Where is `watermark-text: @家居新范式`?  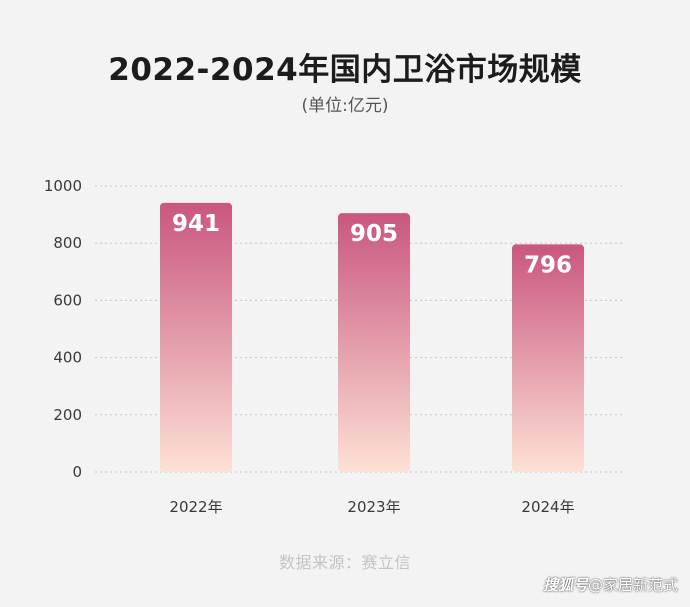 watermark-text: @家居新范式 is located at coordinates (632, 585).